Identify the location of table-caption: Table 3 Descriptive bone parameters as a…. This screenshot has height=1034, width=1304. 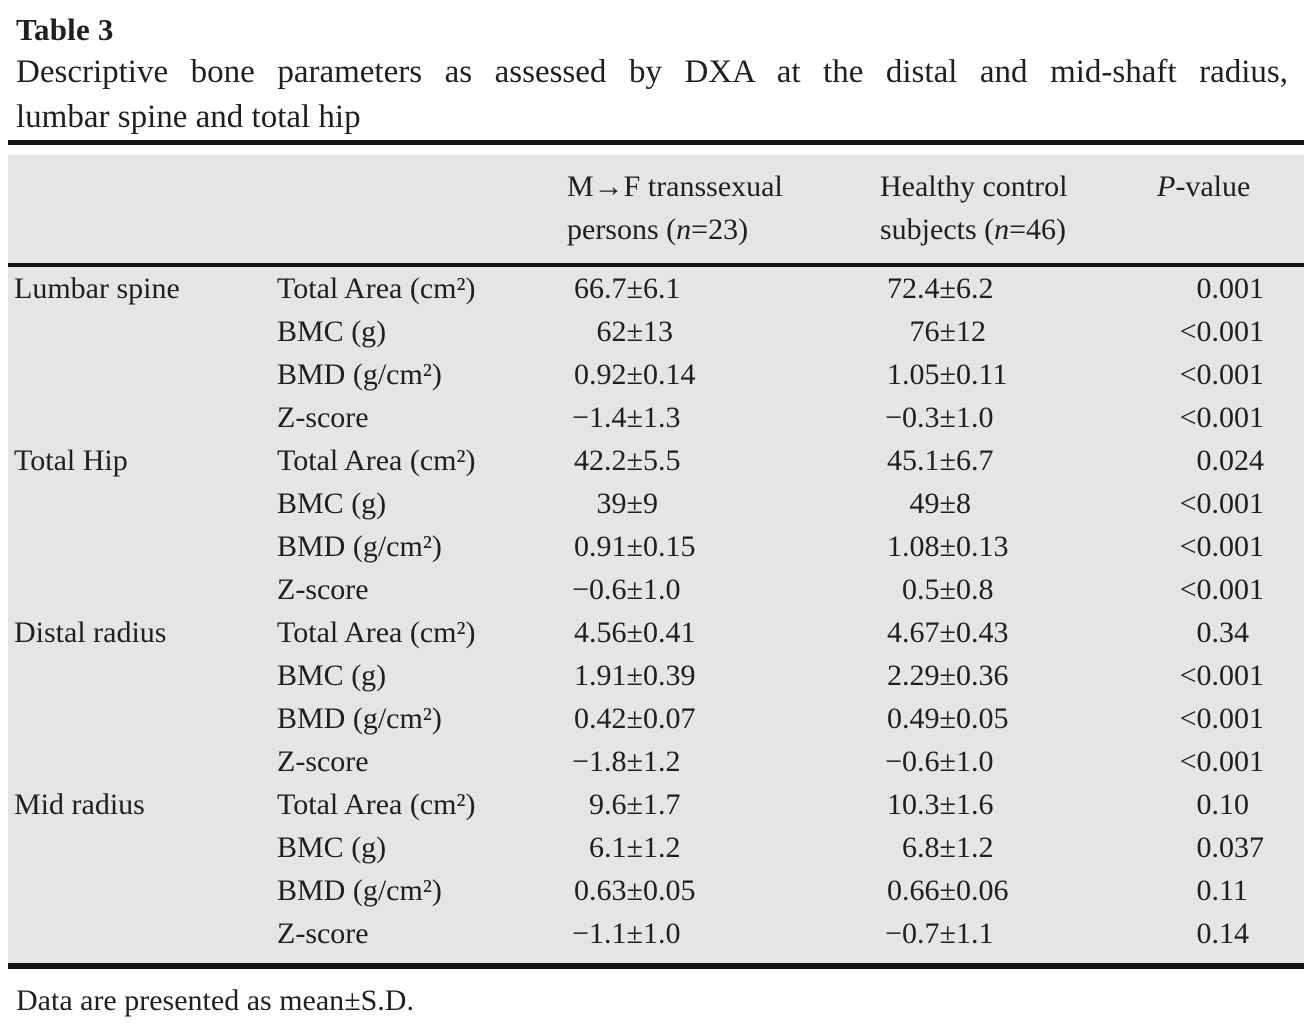
(652, 70).